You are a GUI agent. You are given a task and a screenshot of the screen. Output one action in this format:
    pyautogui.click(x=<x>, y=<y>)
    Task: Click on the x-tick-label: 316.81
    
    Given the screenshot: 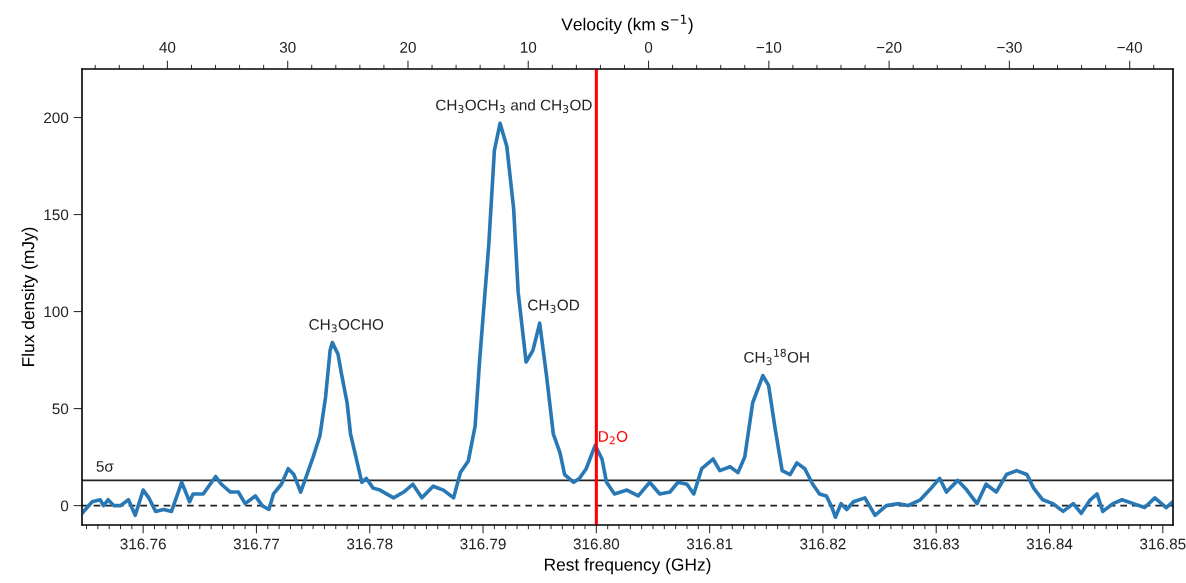 What is the action you would take?
    pyautogui.click(x=709, y=544)
    